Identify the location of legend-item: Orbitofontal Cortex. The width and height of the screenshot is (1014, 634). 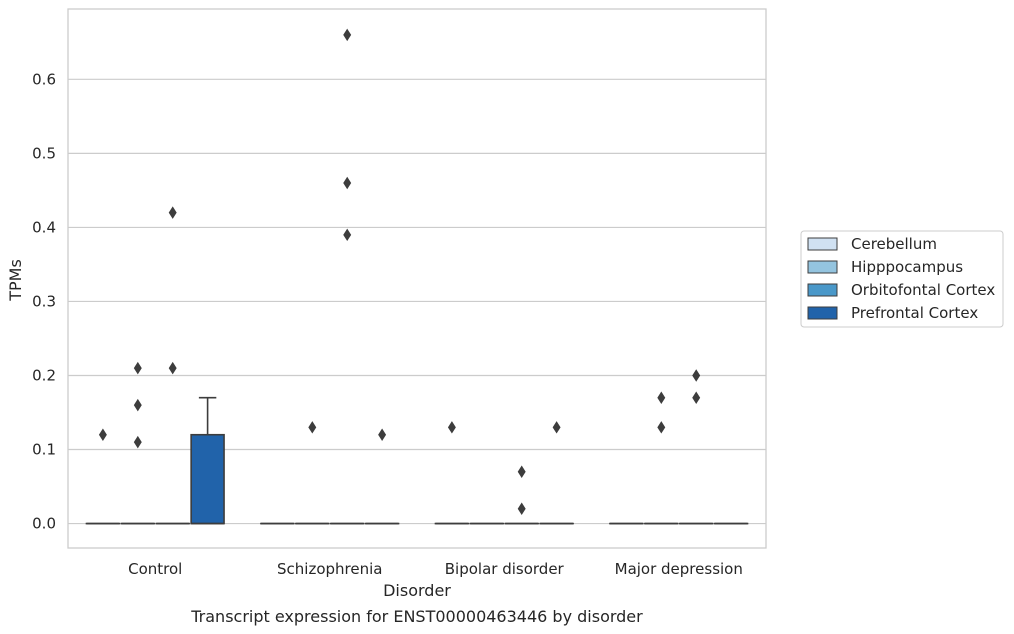
(901, 290).